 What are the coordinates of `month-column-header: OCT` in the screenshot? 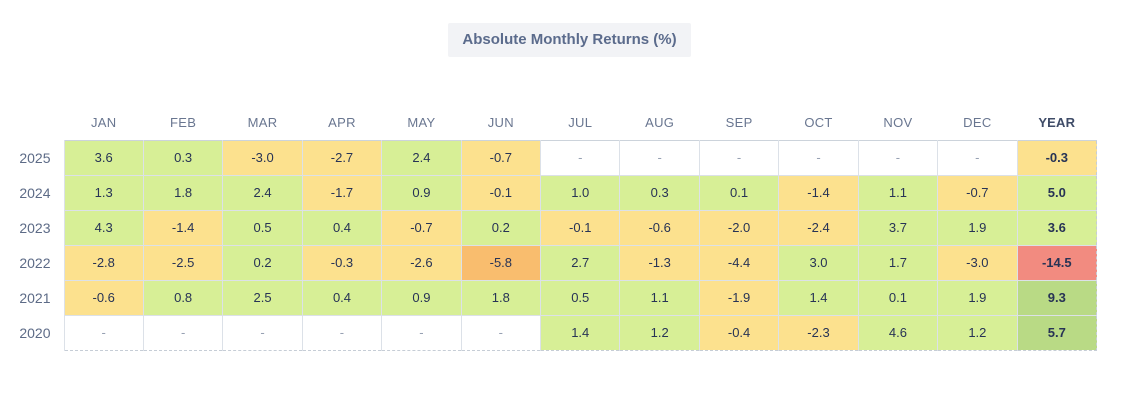 It's located at (818, 123).